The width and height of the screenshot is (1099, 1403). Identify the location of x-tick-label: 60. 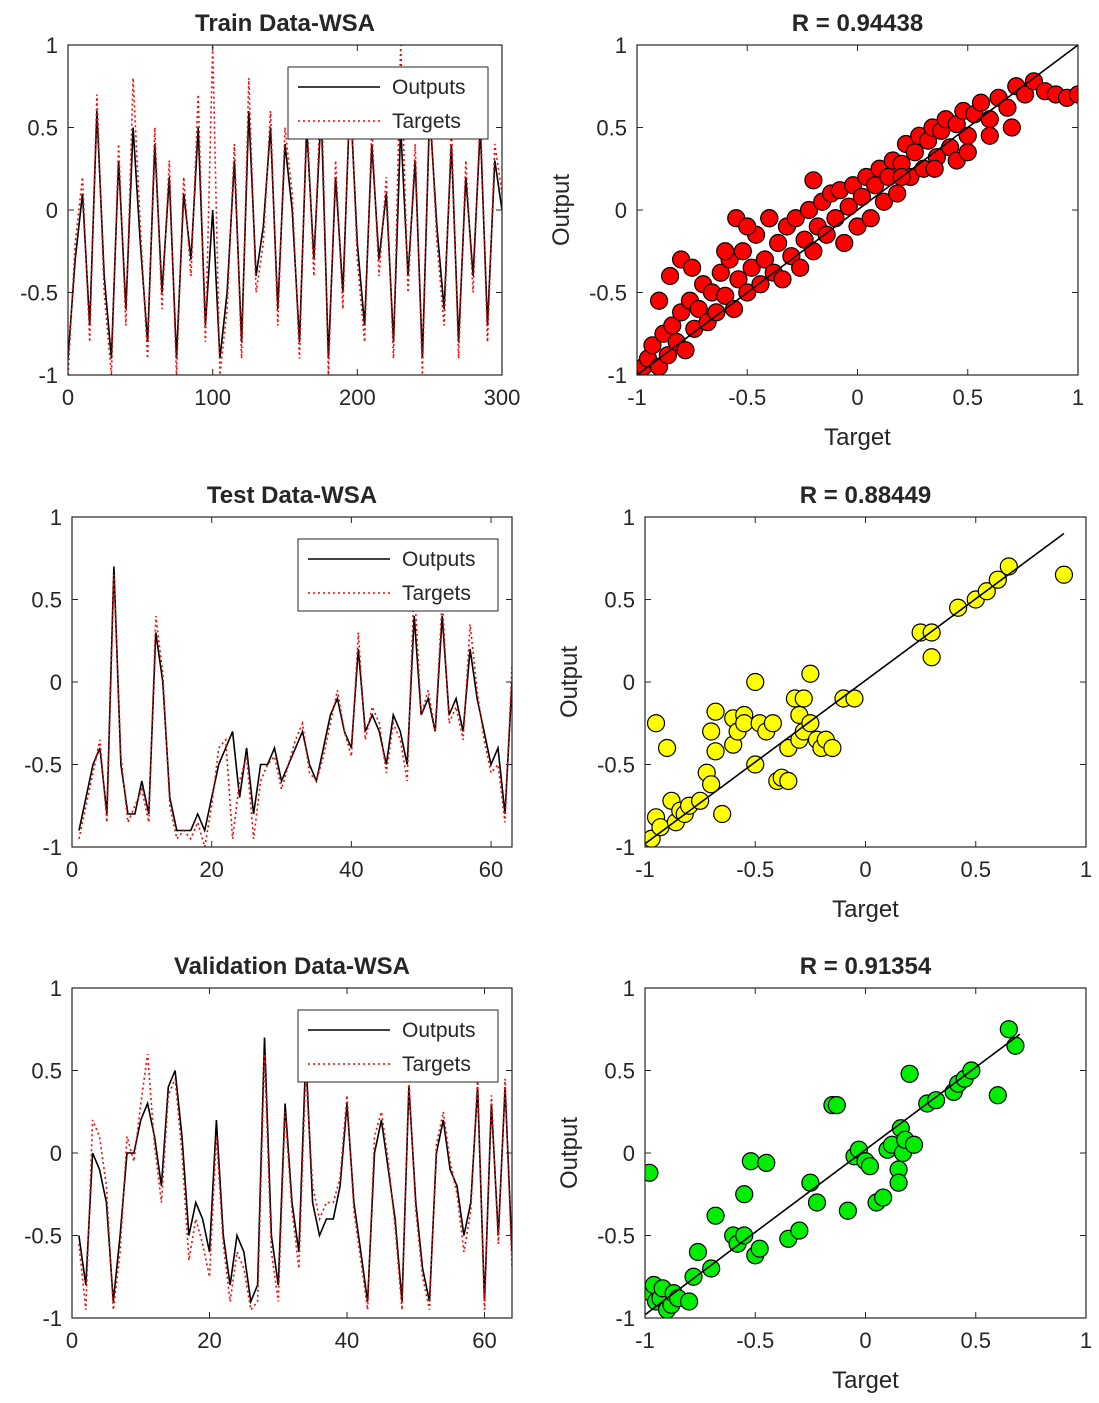
(484, 1340).